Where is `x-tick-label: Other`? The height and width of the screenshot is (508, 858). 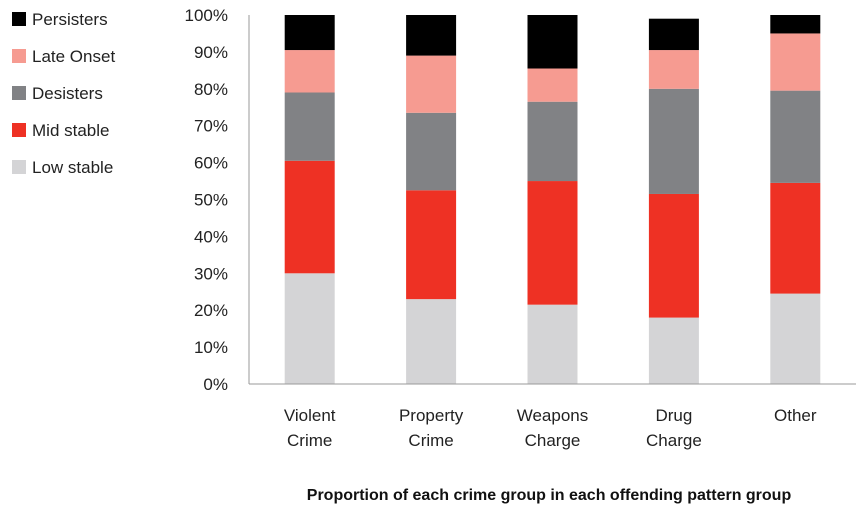
x-tick-label: Other is located at coordinates (795, 415).